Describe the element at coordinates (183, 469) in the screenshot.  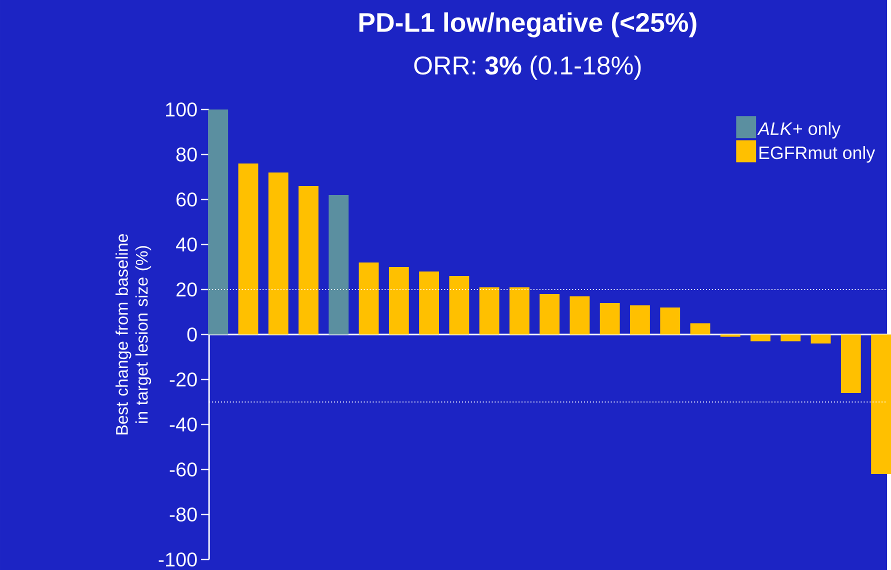
I see `y-tick-label: -60` at that location.